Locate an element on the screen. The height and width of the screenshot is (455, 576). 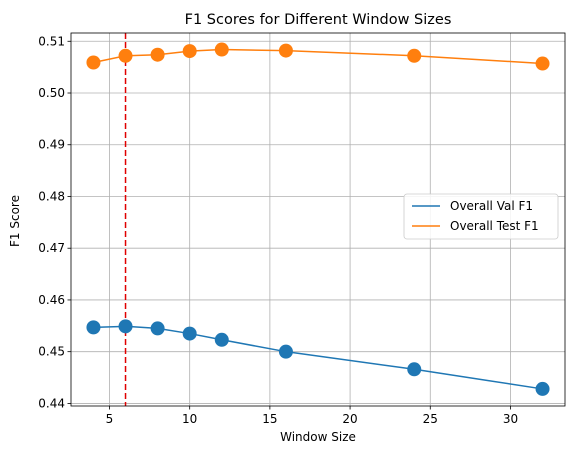
x-tick-label: 20 is located at coordinates (349, 419).